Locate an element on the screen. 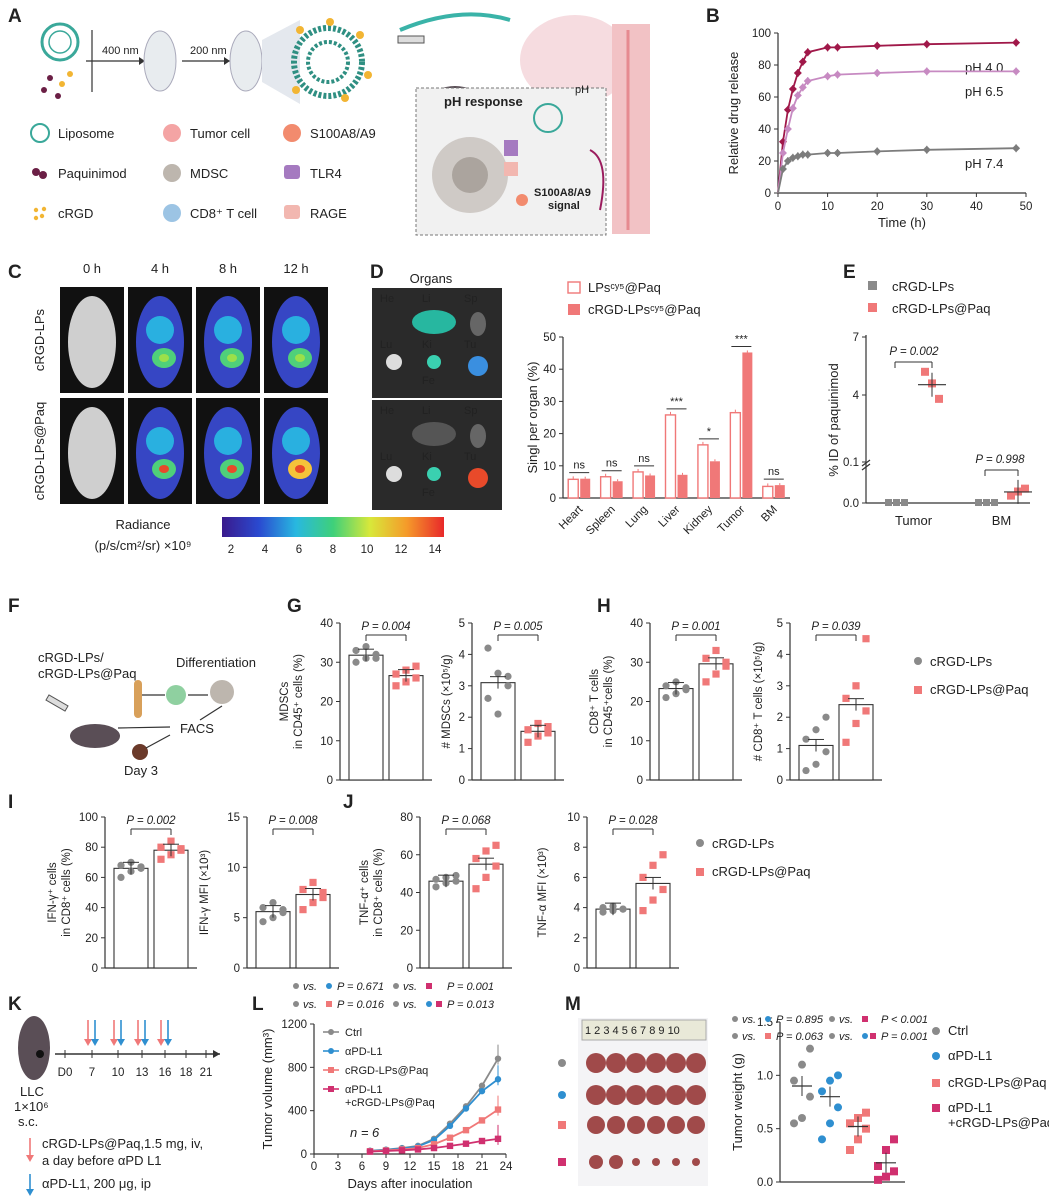  C-time-label-2: 8 h is located at coordinates (228, 268).